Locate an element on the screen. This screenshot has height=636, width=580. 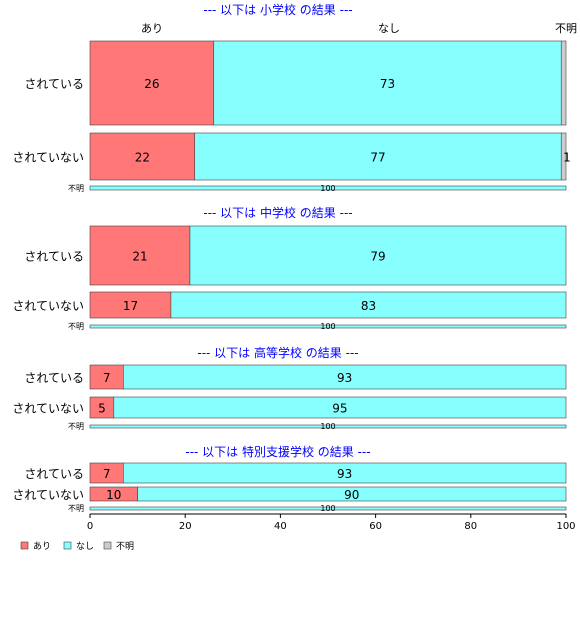
data-label: 95 is located at coordinates (339, 409).